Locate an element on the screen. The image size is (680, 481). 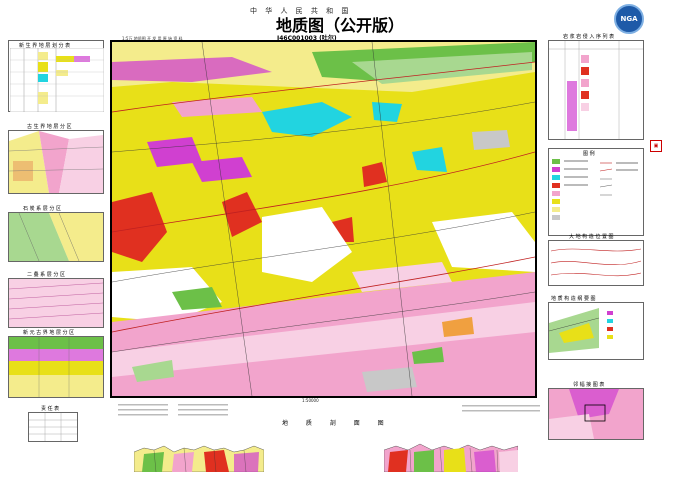
intrusive-sequence-panel: 岩 浆 岩 侵 入 序 列 表 is located at coordinates (596, 87).